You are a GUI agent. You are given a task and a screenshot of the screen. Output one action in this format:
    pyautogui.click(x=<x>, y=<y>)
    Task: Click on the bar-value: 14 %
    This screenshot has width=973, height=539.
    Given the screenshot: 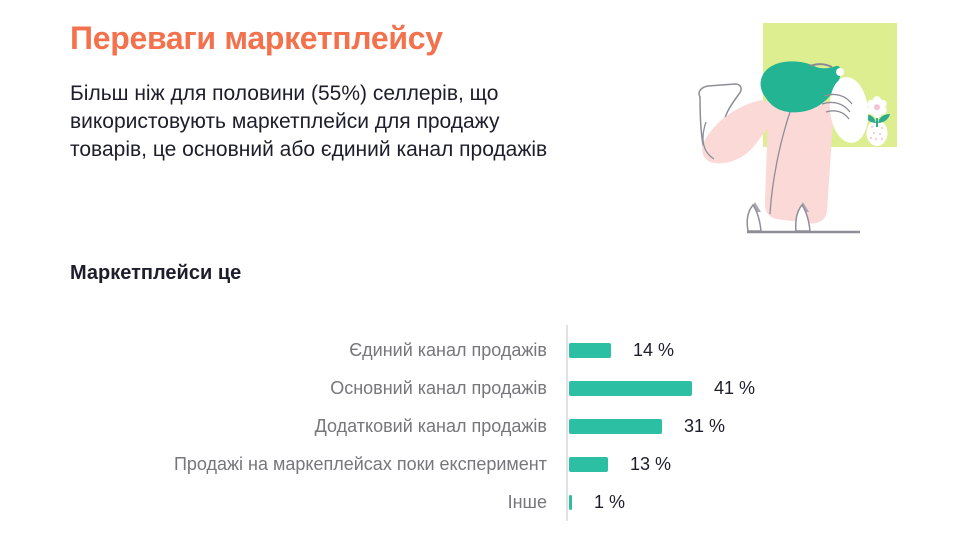 What is the action you would take?
    pyautogui.click(x=654, y=349)
    